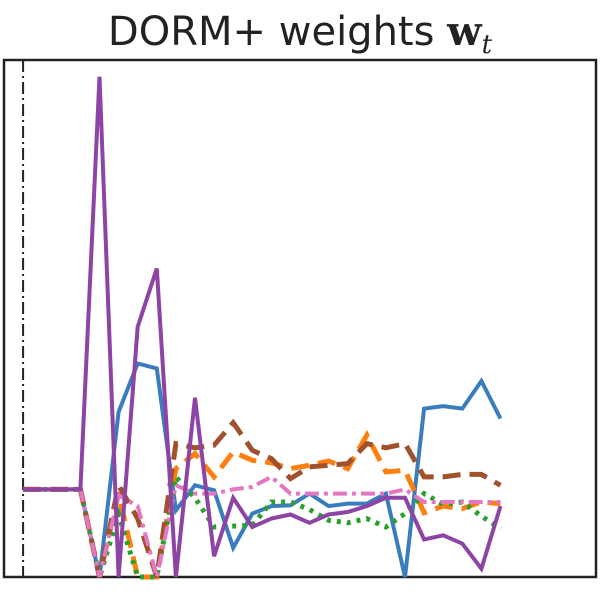 The image size is (600, 600). What do you see at coordinates (487, 45) in the screenshot?
I see `chart-title-subscript: t` at bounding box center [487, 45].